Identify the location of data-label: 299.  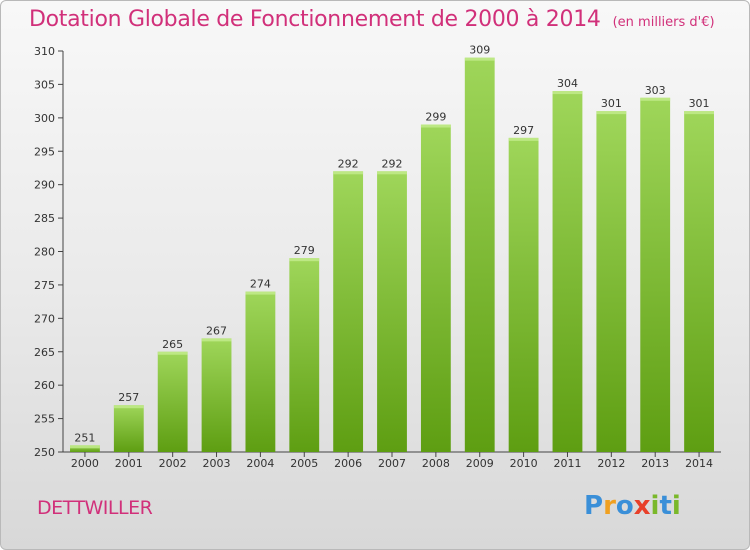
(435, 117).